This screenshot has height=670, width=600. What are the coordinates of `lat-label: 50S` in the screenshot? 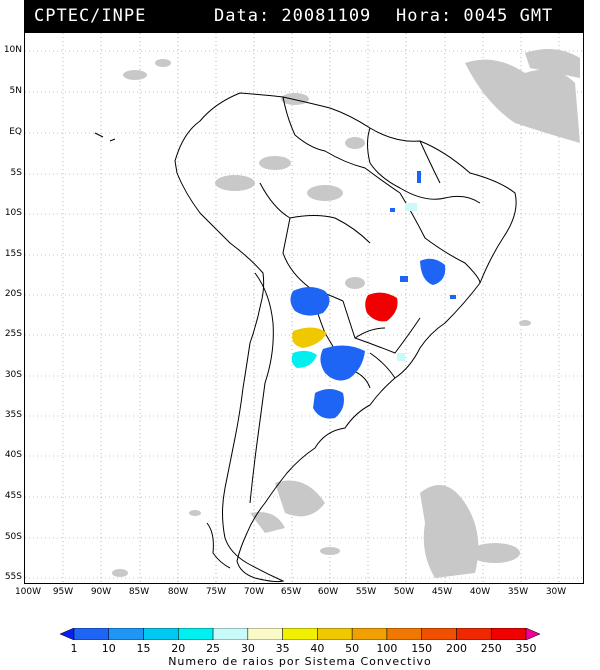 It's located at (13, 537).